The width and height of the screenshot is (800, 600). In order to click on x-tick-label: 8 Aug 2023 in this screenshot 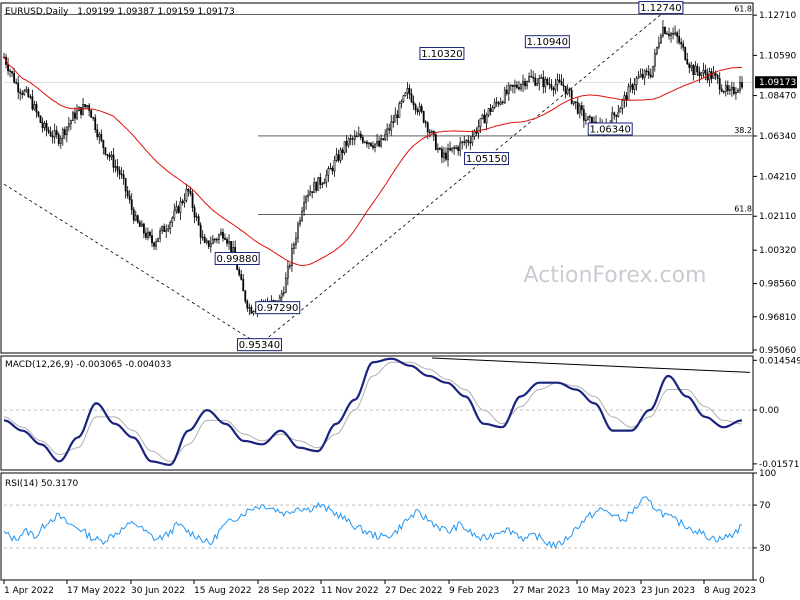, I will do `click(730, 591)`.